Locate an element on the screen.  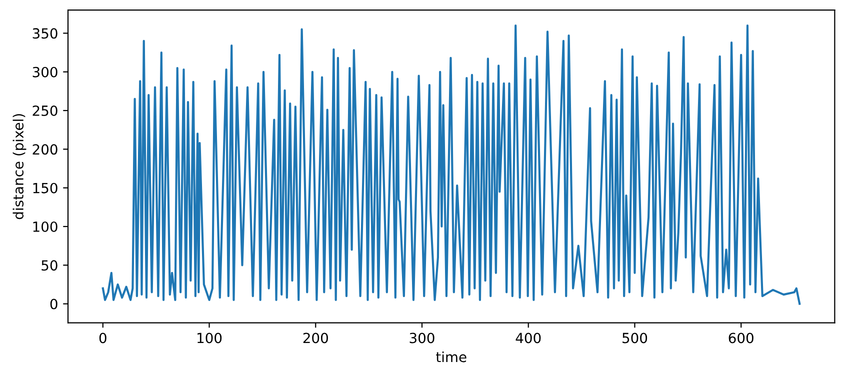
x-tick-label: 100 is located at coordinates (210, 338).